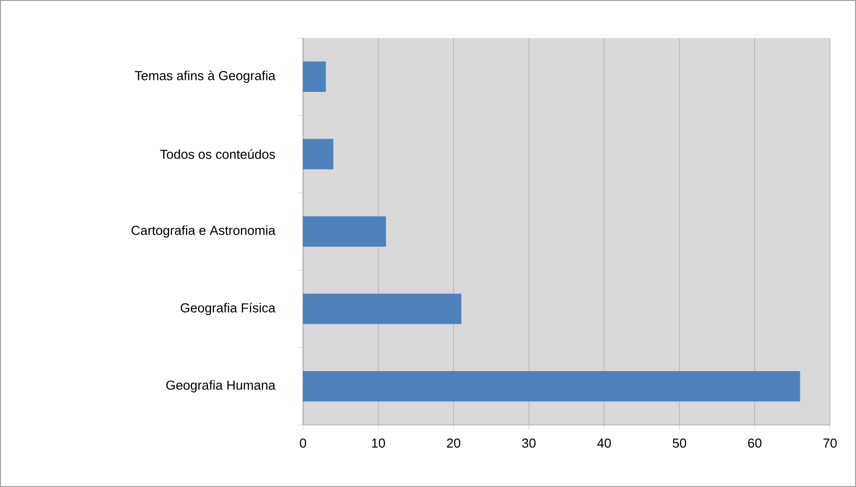 The width and height of the screenshot is (856, 487). What do you see at coordinates (379, 443) in the screenshot?
I see `x-tick-label: 10` at bounding box center [379, 443].